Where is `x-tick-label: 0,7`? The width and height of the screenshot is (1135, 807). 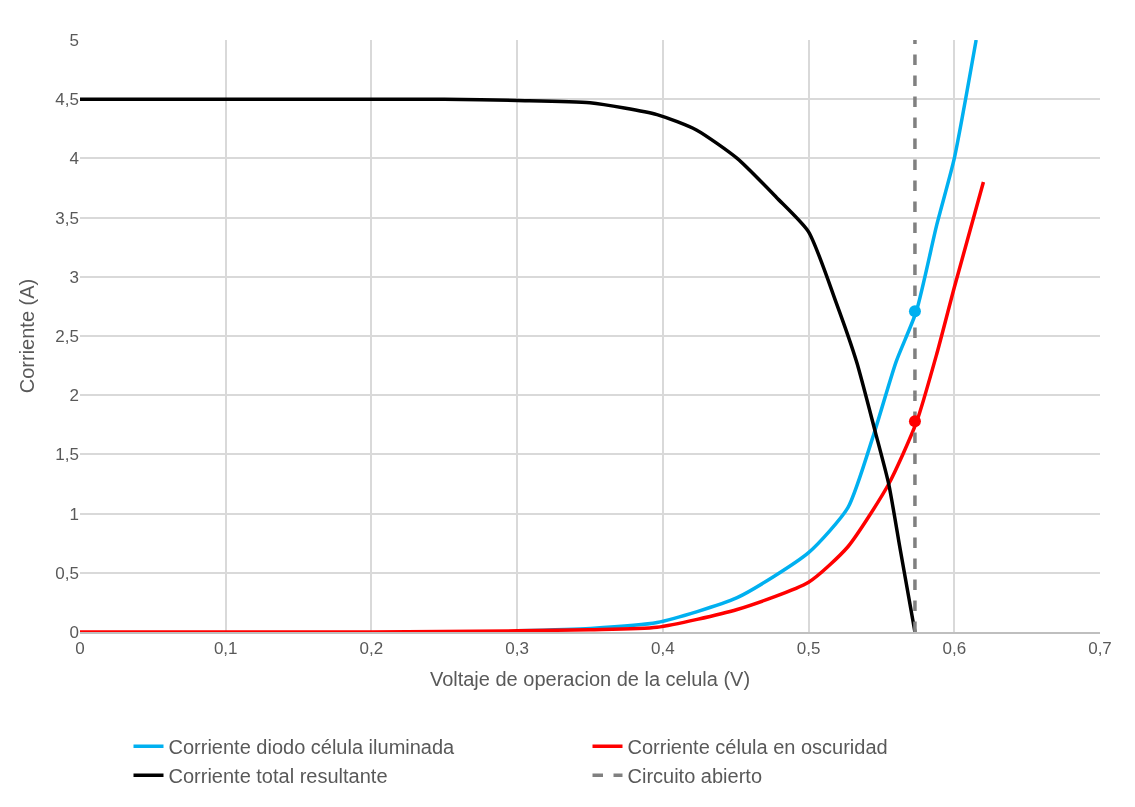 x-tick-label: 0,7 is located at coordinates (1100, 649).